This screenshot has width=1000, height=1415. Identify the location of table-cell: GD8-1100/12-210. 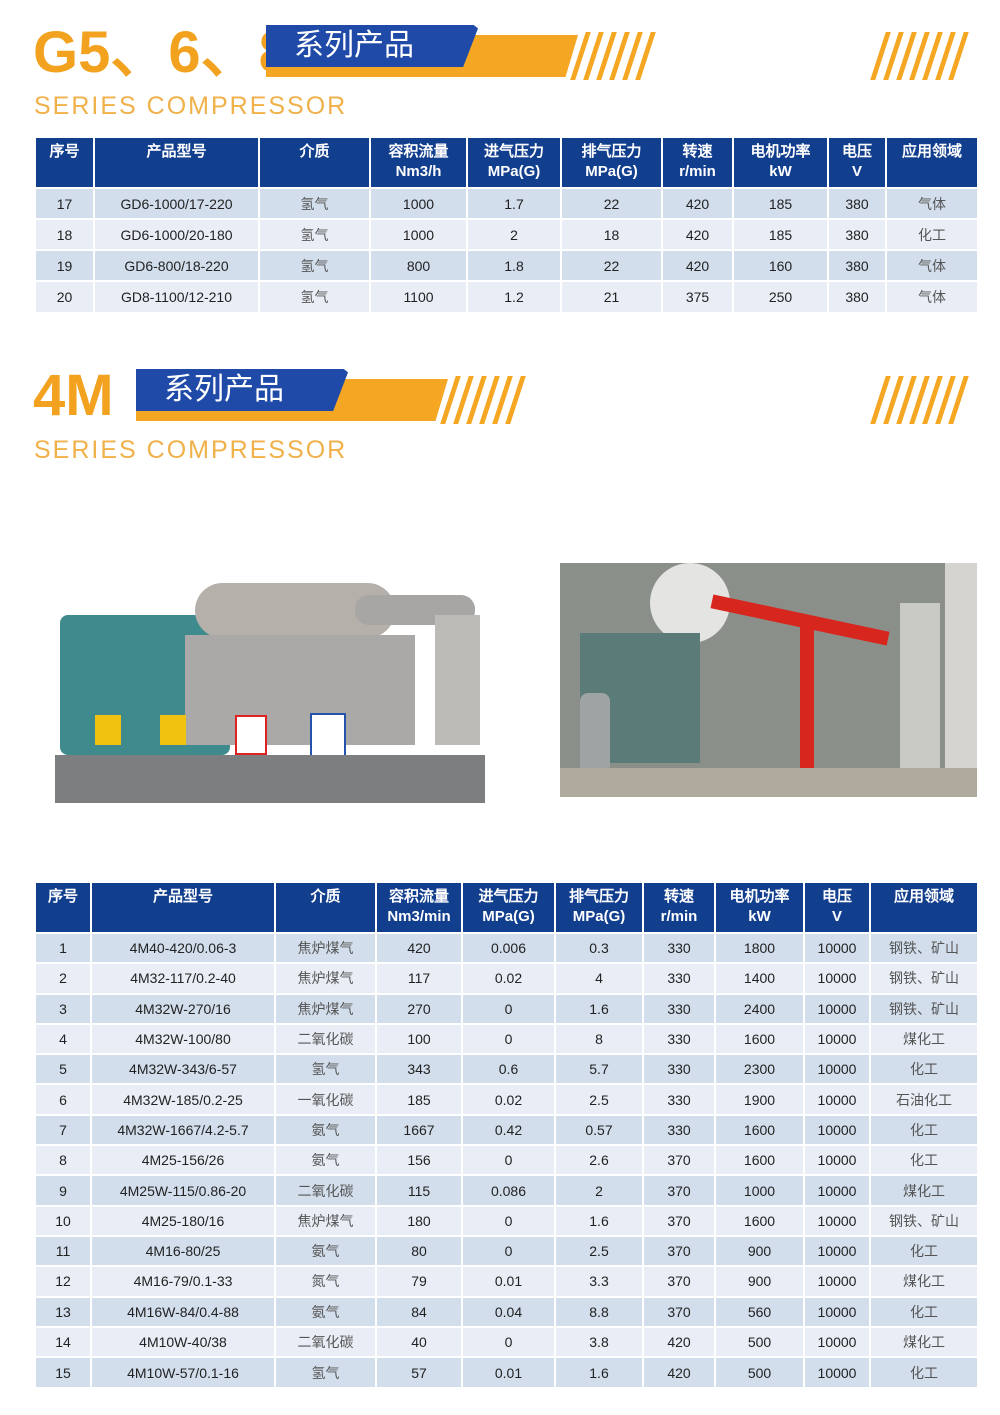
(177, 296).